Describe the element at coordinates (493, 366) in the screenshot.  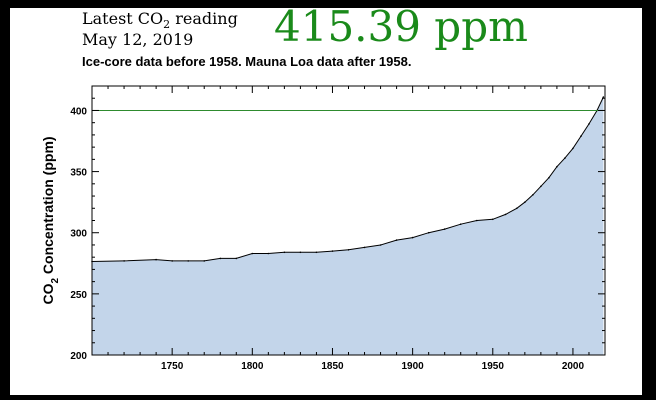
I see `x-tick-label: 1950` at that location.